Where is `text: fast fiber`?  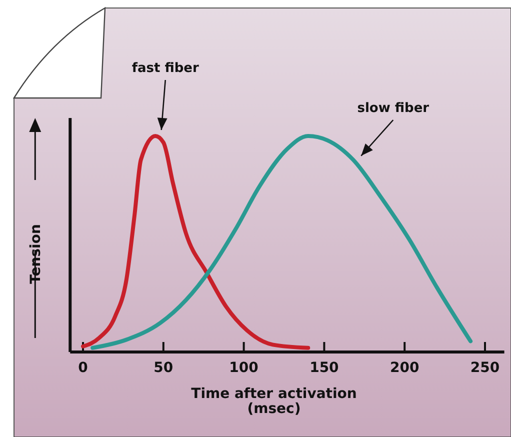
text: fast fiber is located at coordinates (166, 68).